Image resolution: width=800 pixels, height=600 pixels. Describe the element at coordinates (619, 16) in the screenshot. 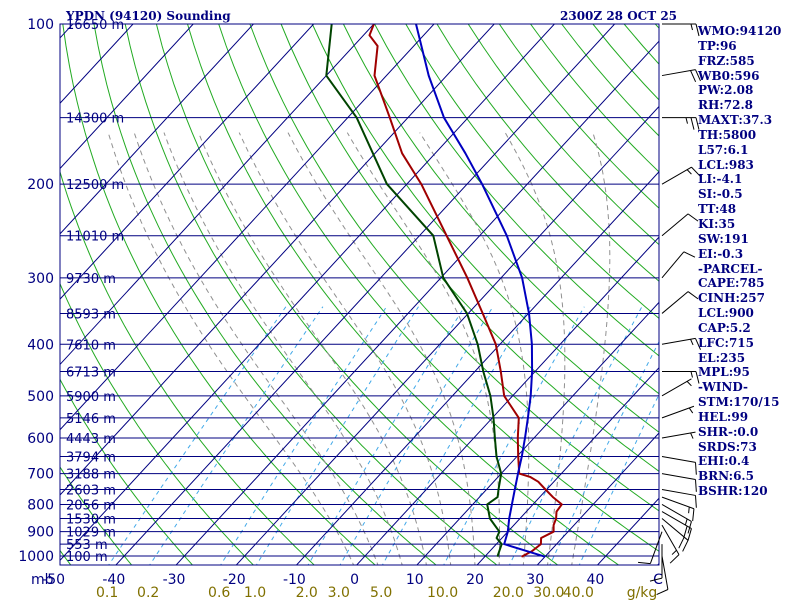

I see `sounding-time: 2300Z 28 OCT 25` at that location.